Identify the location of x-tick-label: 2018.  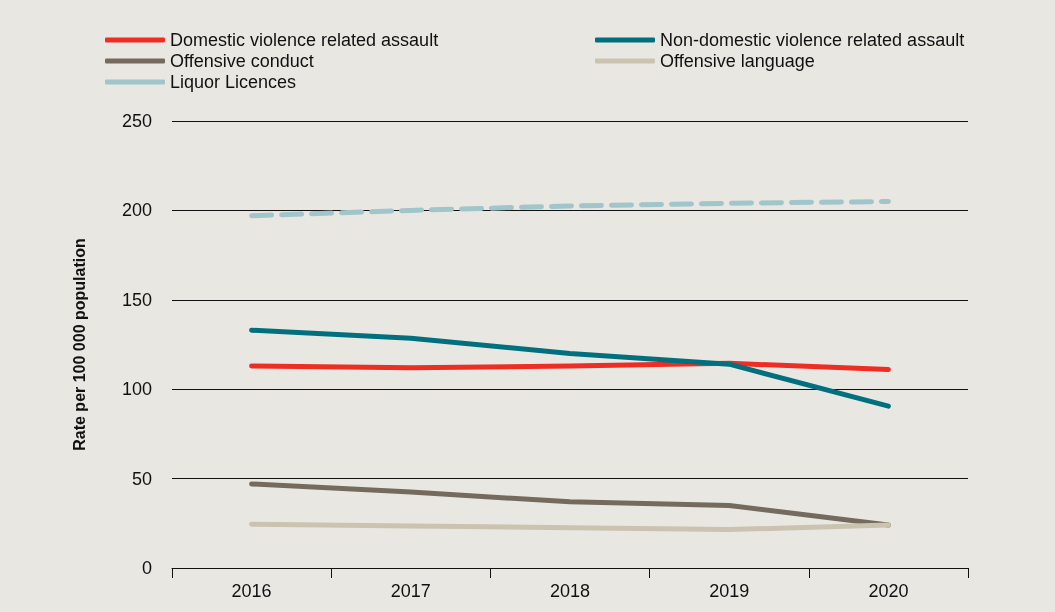
(570, 591).